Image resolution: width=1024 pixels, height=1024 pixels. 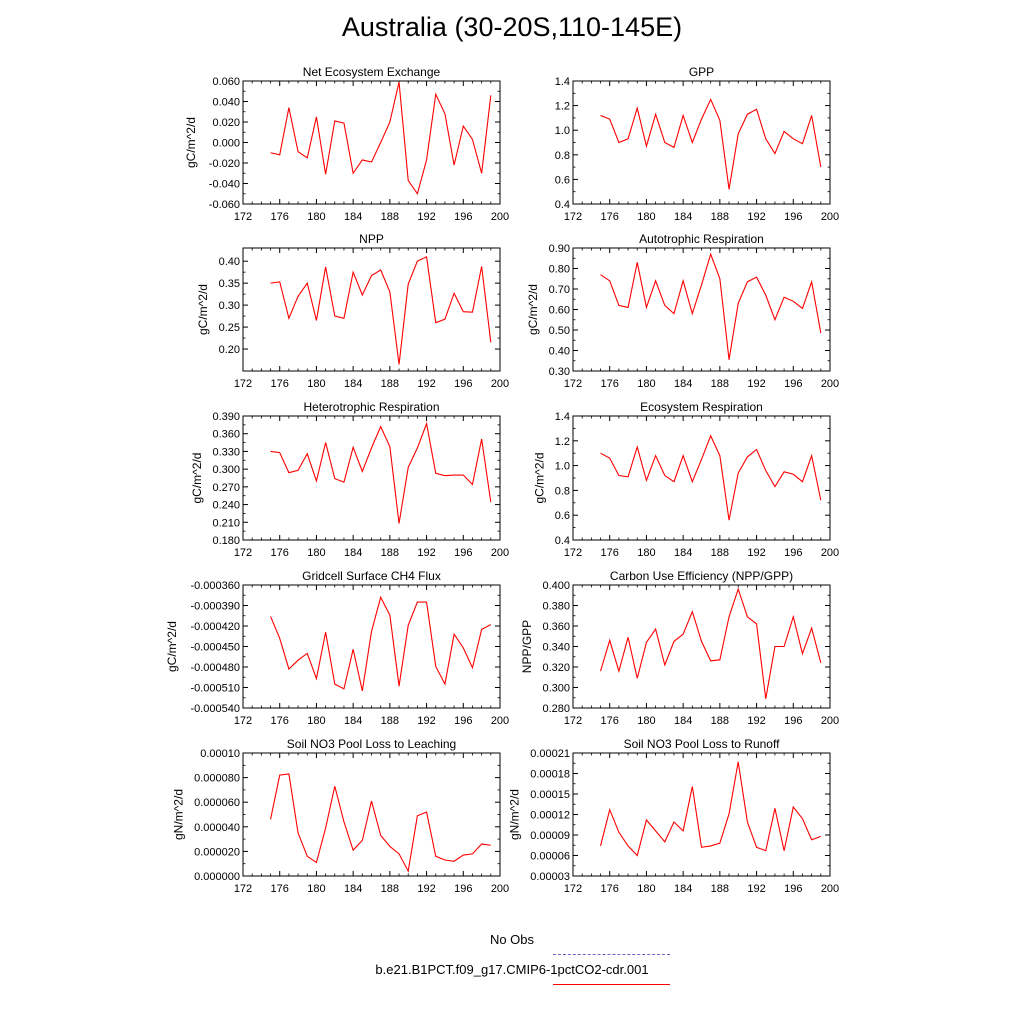 What do you see at coordinates (515, 814) in the screenshot?
I see `y-axis-label: gN/m^2/d` at bounding box center [515, 814].